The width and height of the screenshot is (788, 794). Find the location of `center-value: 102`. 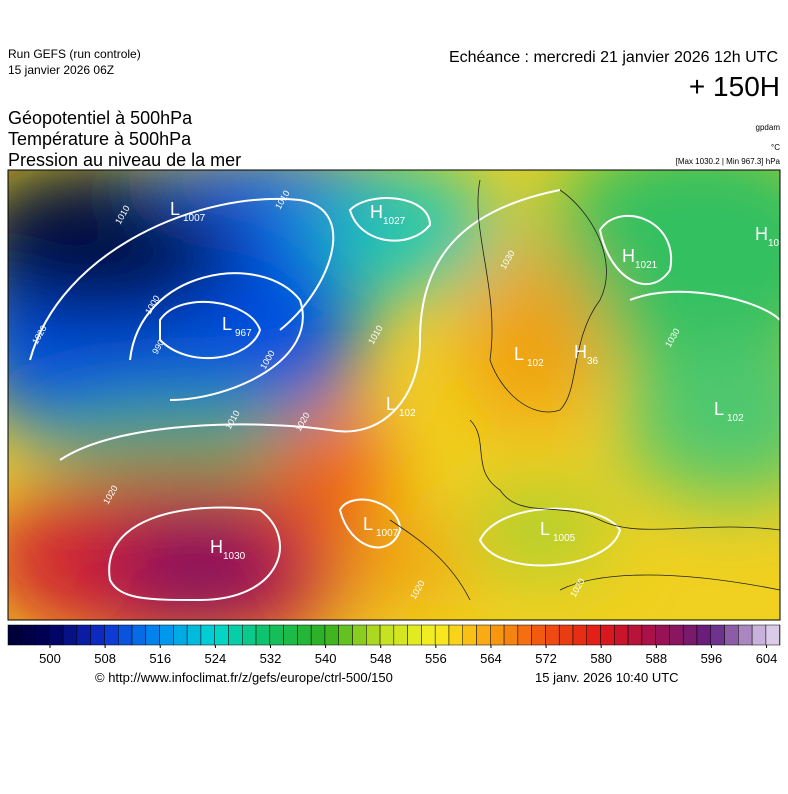

center-value: 102 is located at coordinates (407, 413).